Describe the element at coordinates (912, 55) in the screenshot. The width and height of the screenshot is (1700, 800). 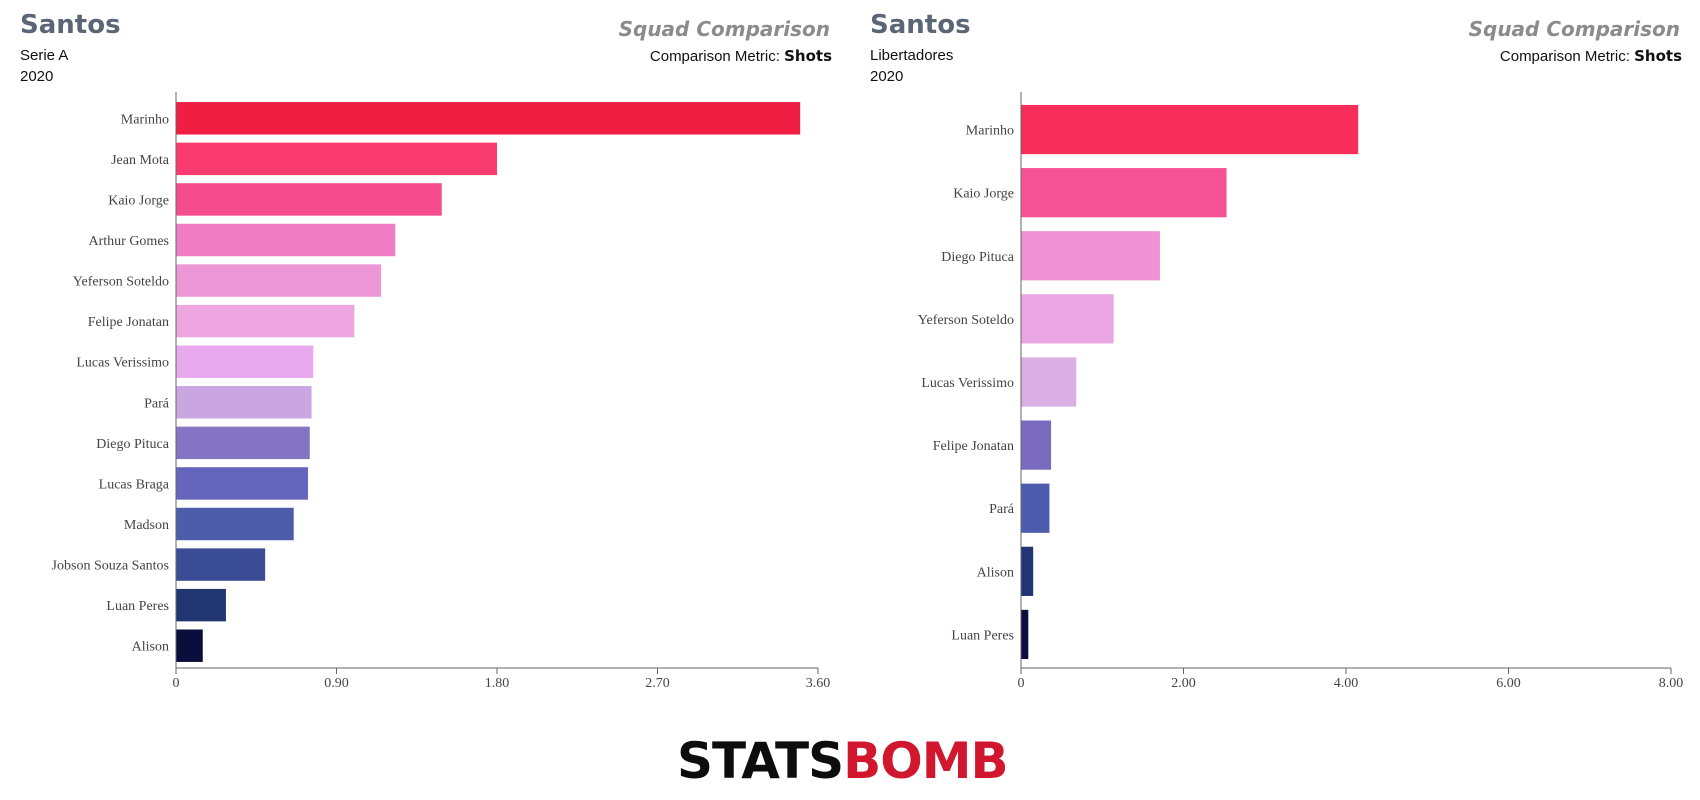
I see `competition-name: Libertadores` at that location.